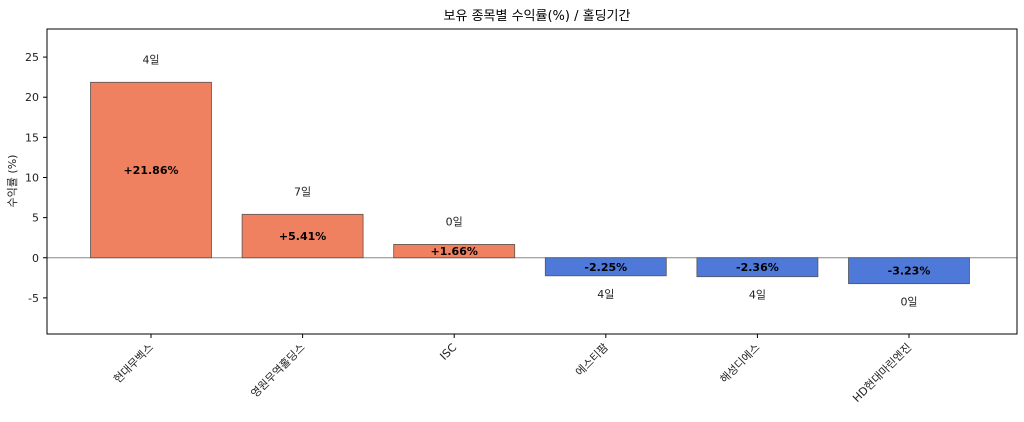  Describe the element at coordinates (740, 363) in the screenshot. I see `x-tick-label: 해성디에스` at that location.